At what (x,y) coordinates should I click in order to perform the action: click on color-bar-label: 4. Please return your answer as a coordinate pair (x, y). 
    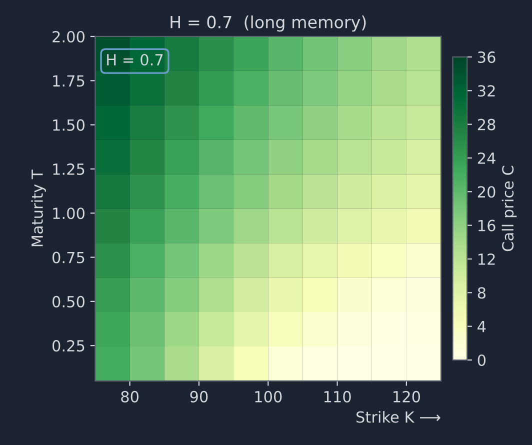
    Looking at the image, I should click on (482, 326).